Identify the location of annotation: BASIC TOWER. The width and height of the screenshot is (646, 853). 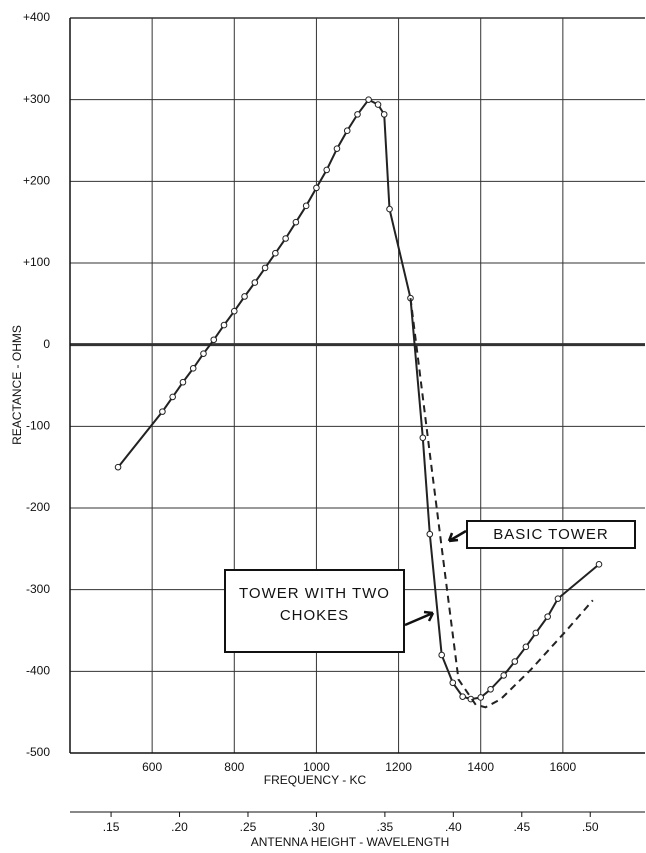
(551, 534).